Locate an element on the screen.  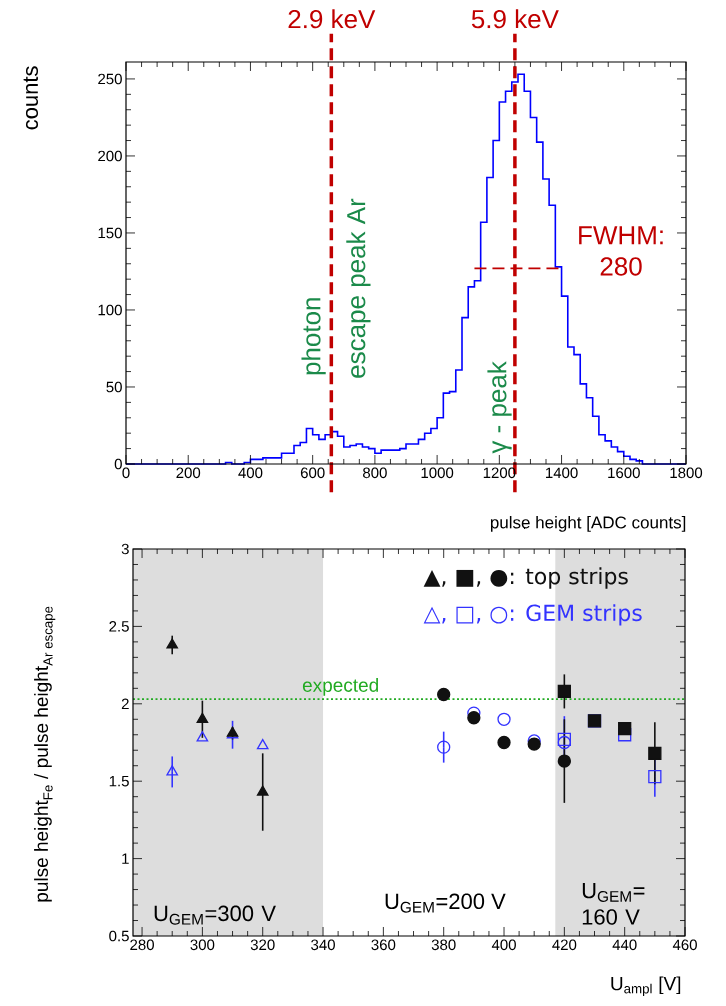
y-tick-label: 1 is located at coordinates (125, 858).